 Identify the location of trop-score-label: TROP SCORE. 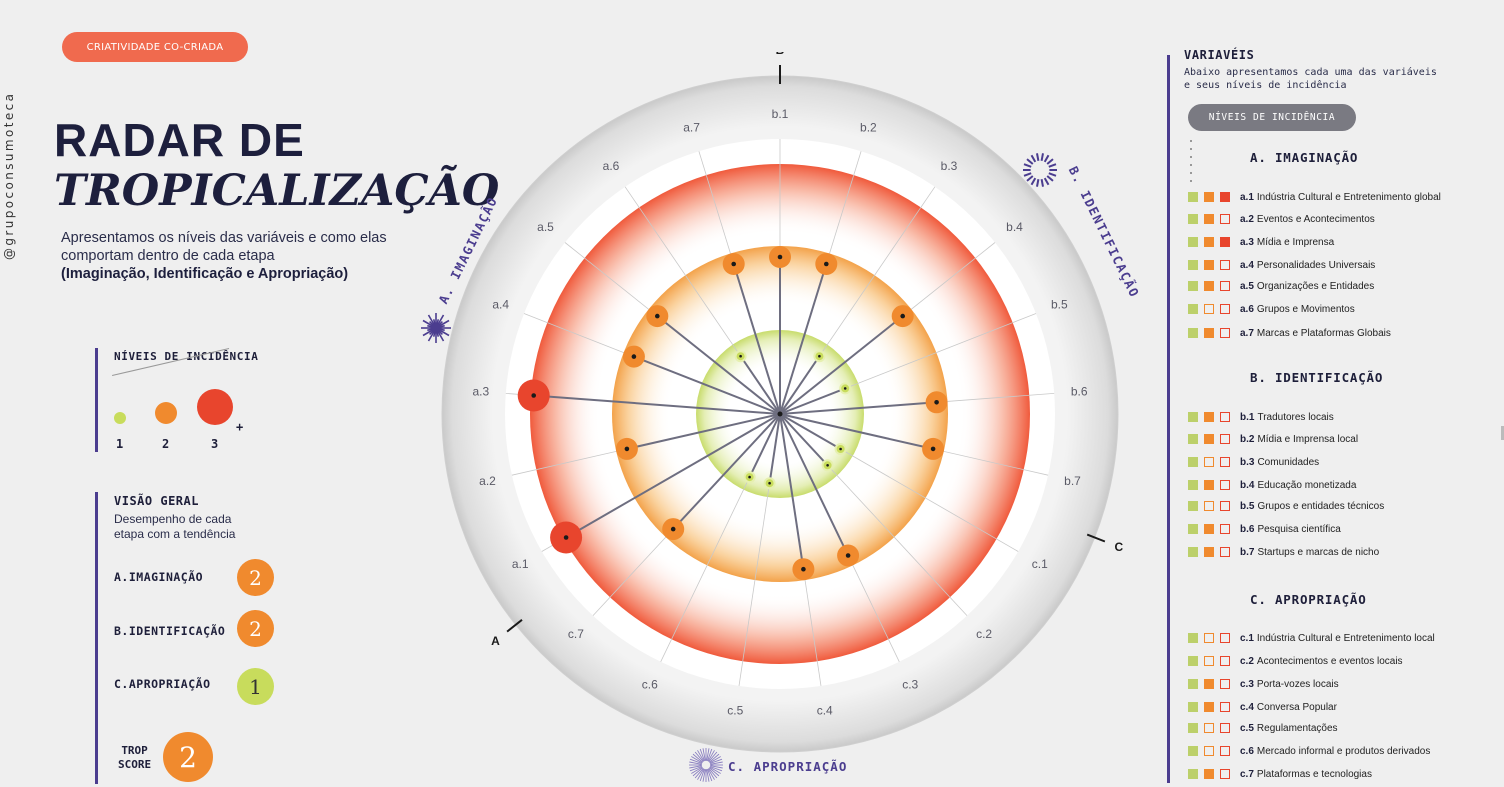
(134, 758).